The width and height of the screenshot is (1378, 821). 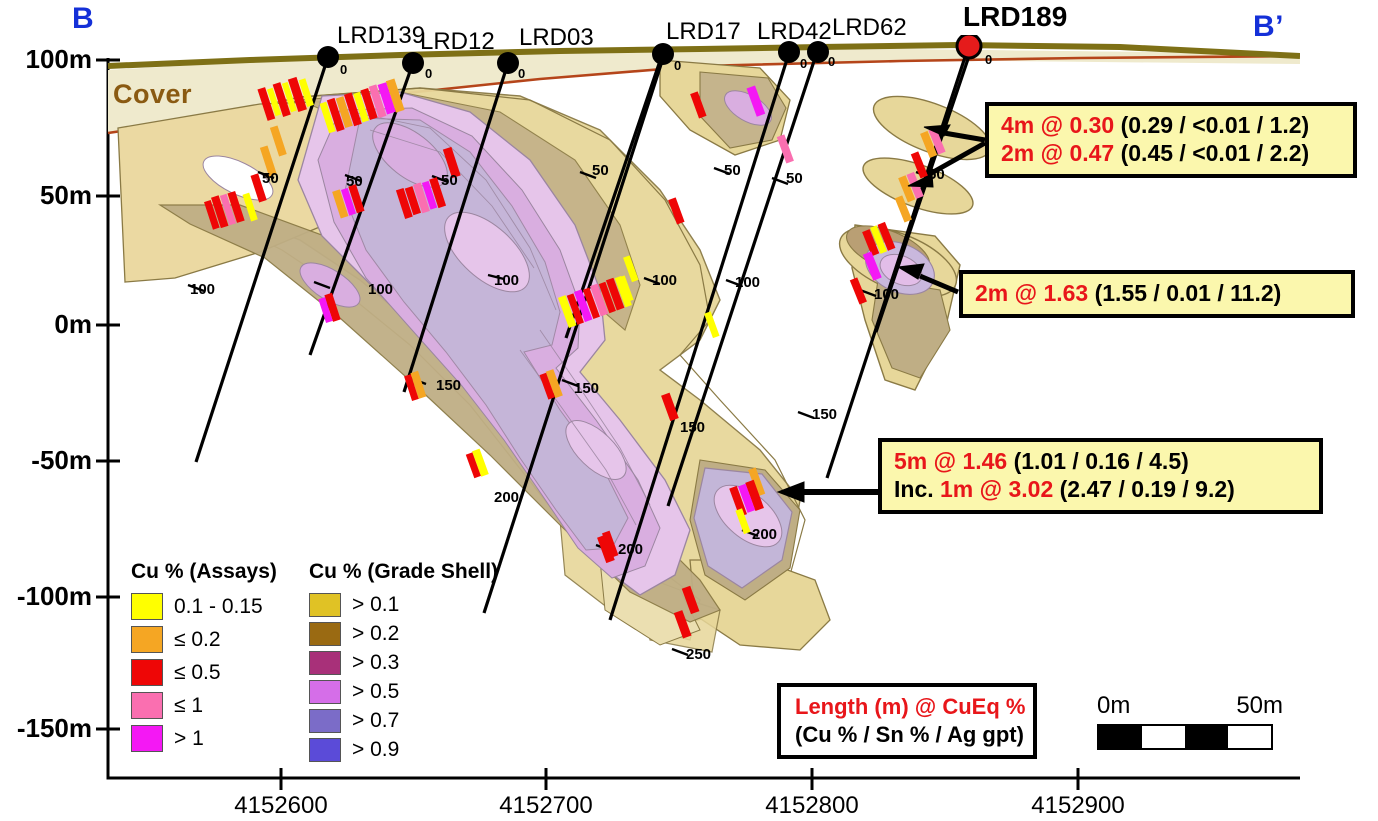 What do you see at coordinates (1058, 125) in the screenshot?
I see `callout-top-line-1-red: 4m @ 0.30` at bounding box center [1058, 125].